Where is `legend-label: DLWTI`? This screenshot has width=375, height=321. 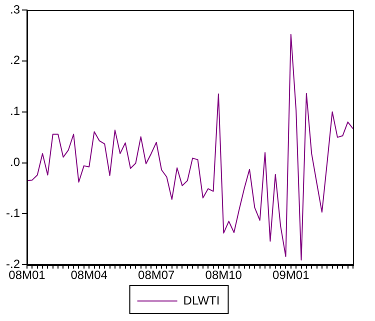 legend-label: DLWTI is located at coordinates (201, 300).